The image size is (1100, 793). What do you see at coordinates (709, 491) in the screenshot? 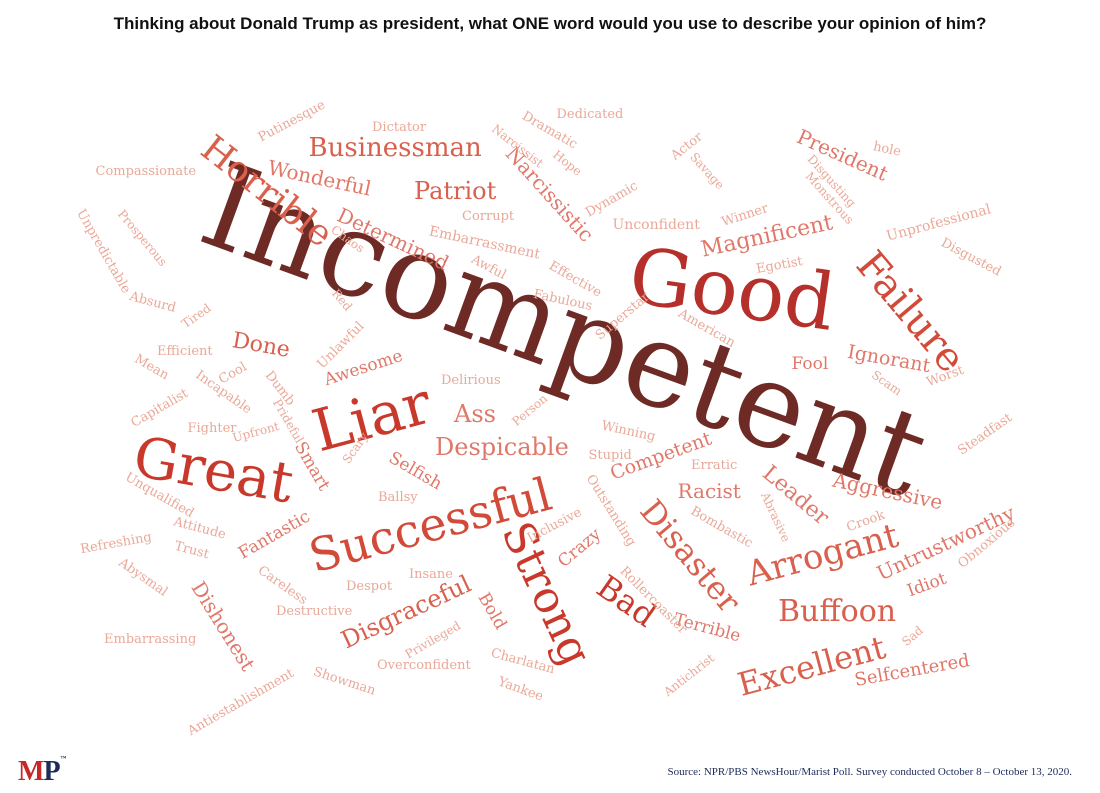
I see `cloud-word: Racist` at bounding box center [709, 491].